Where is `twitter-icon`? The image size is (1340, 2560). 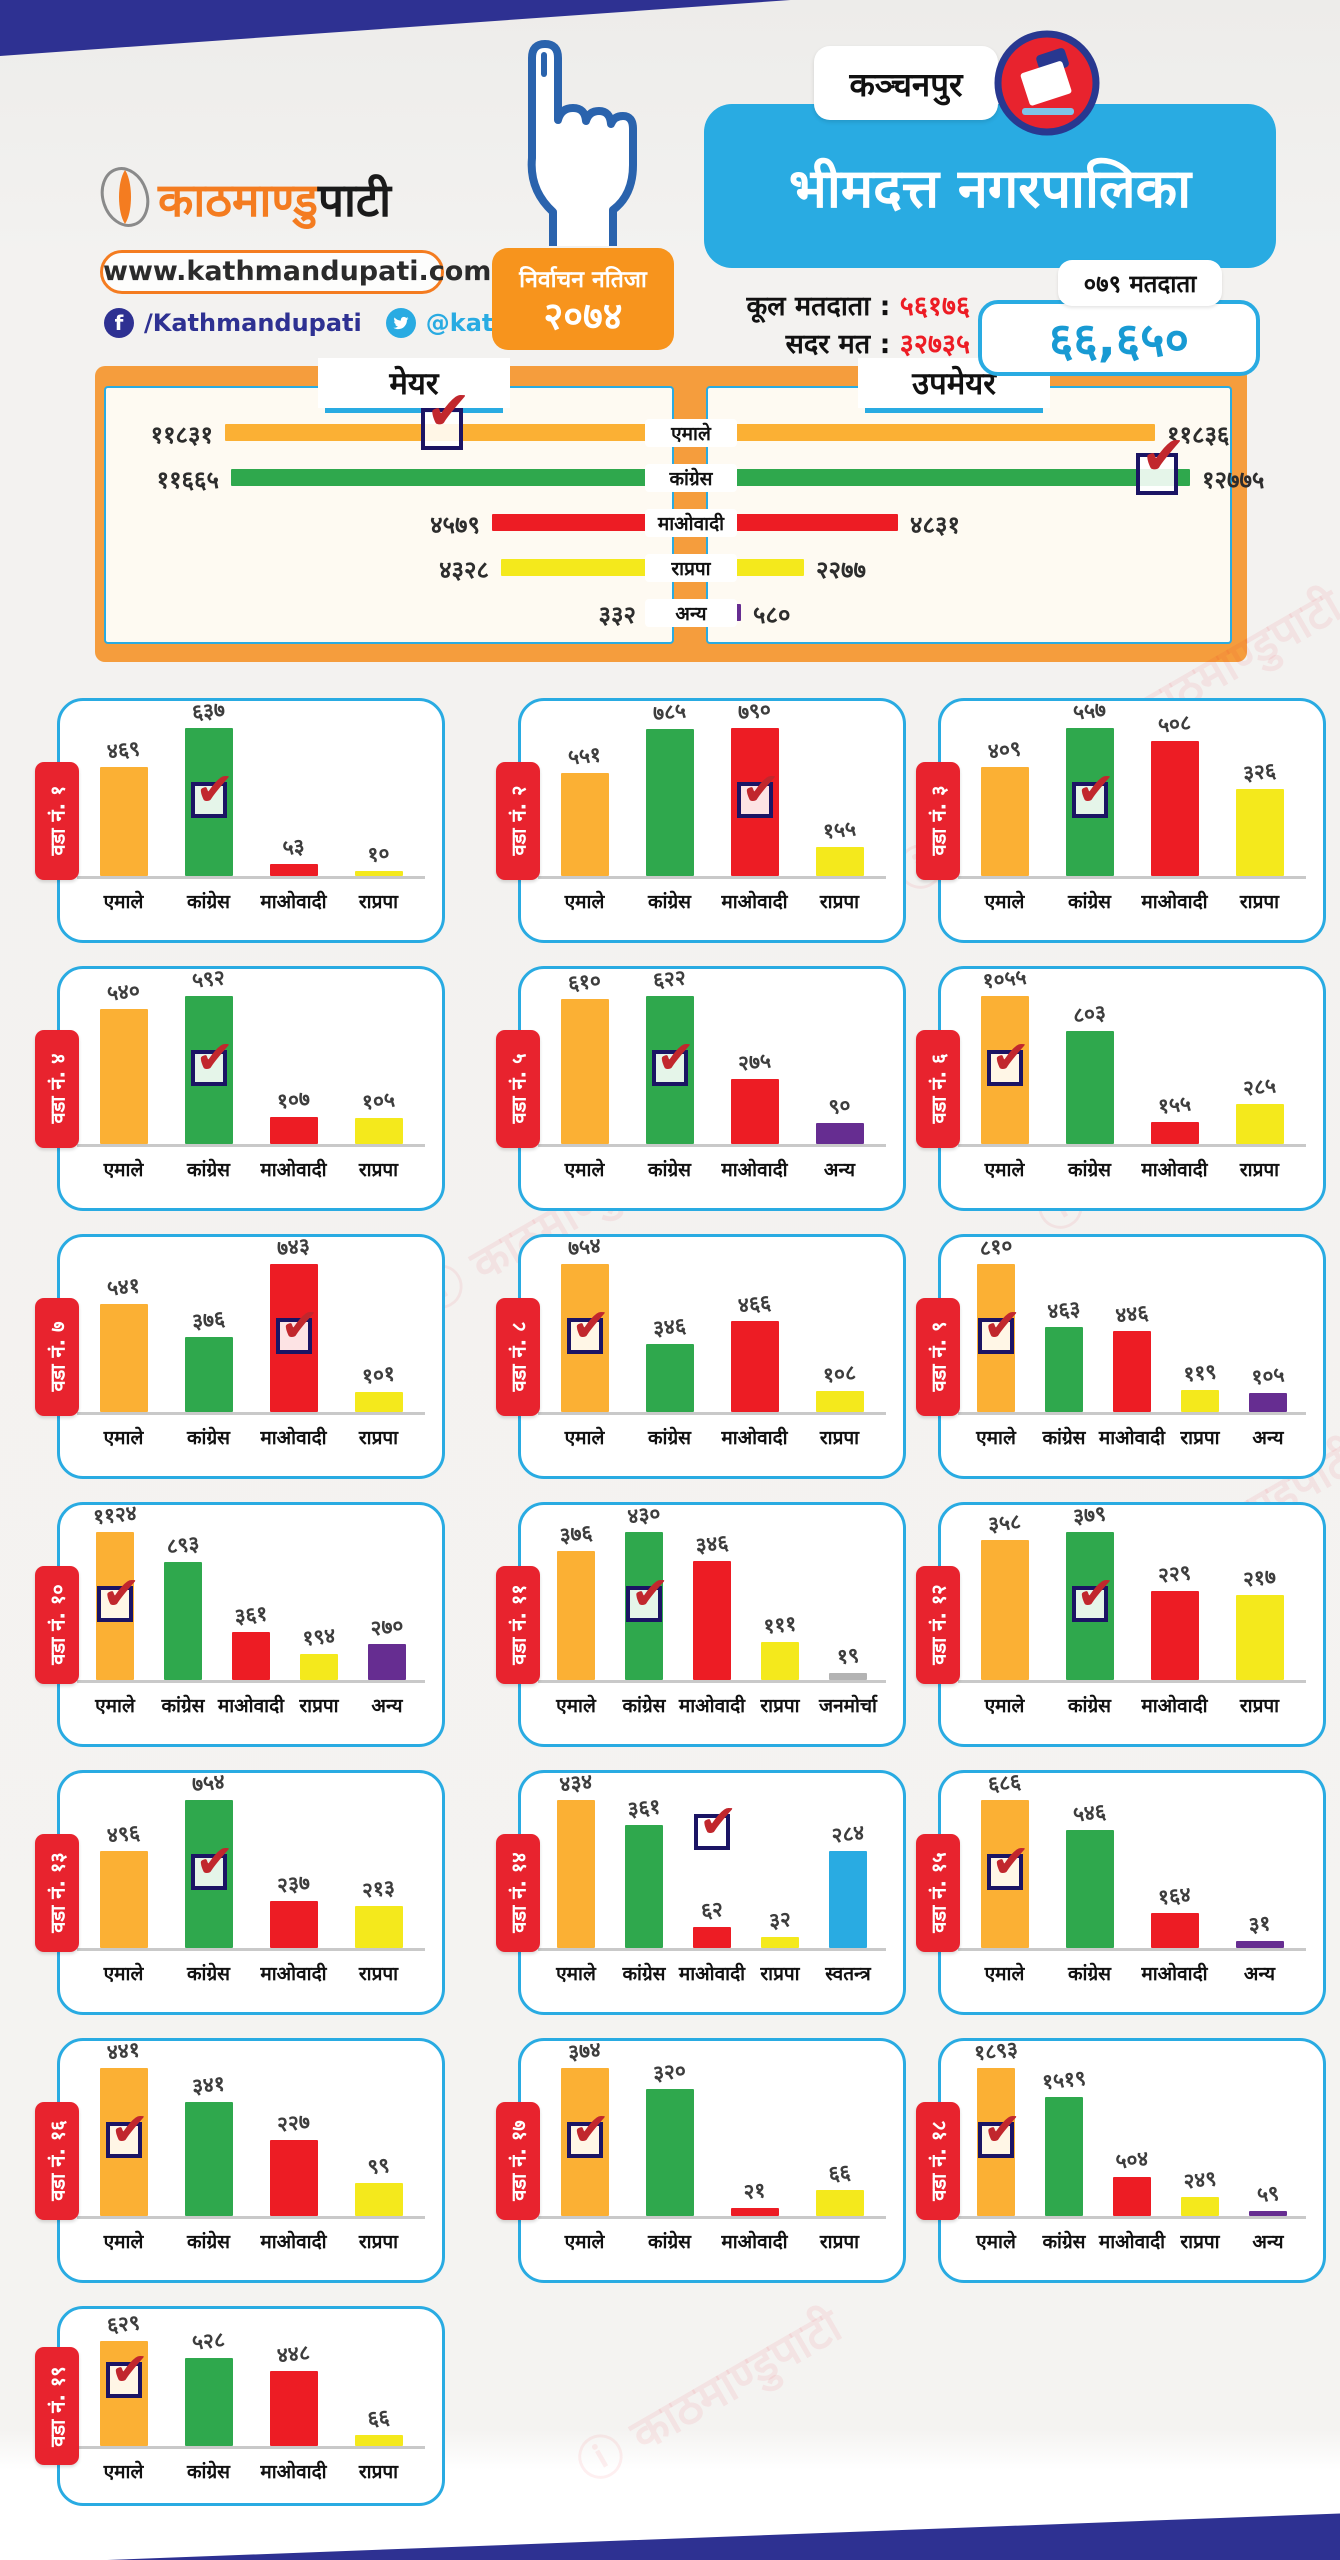
twitter-icon is located at coordinates (400, 323).